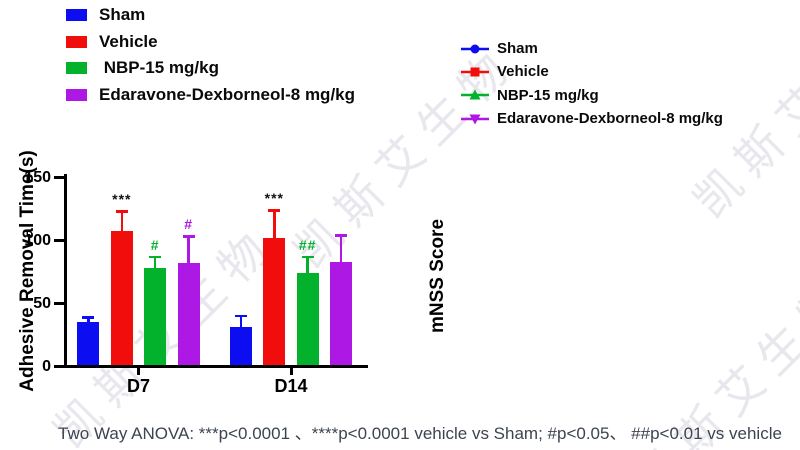 Image resolution: width=800 pixels, height=450 pixels. Describe the element at coordinates (475, 119) in the screenshot. I see `triangle-down-marker-icon` at that location.